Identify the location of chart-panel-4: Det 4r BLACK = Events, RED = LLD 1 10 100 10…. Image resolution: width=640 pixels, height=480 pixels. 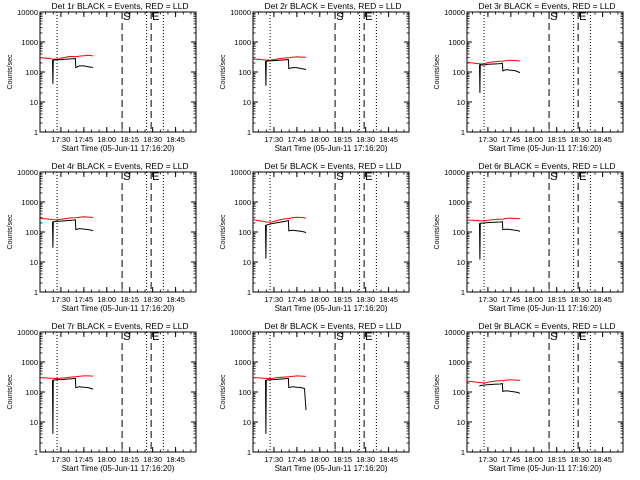
(102, 237).